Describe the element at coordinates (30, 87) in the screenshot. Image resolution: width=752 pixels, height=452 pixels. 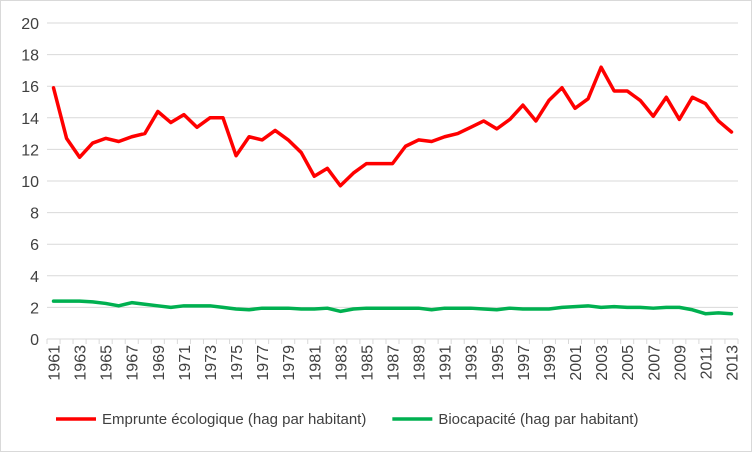
I see `y-tick-label: 16` at that location.